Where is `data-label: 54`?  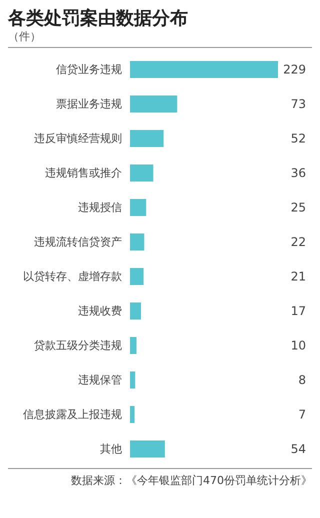
data-label: 54 is located at coordinates (298, 449).